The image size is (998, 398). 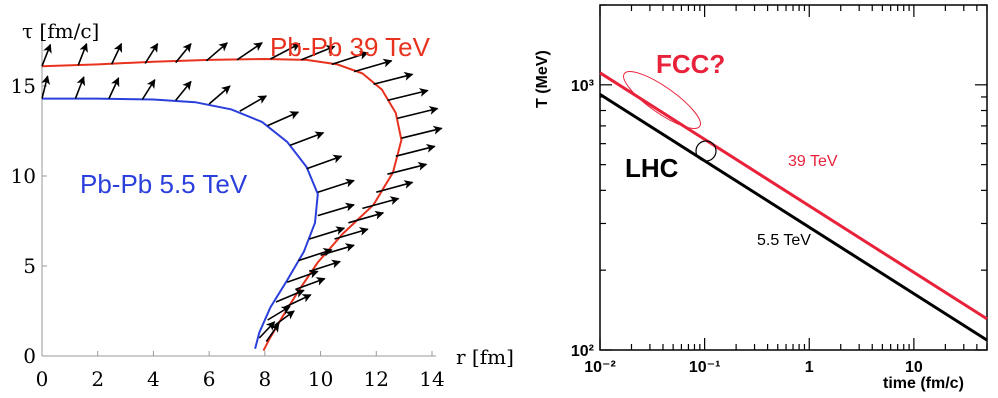 I want to click on fcc-highlight-ellipse, so click(x=662, y=100).